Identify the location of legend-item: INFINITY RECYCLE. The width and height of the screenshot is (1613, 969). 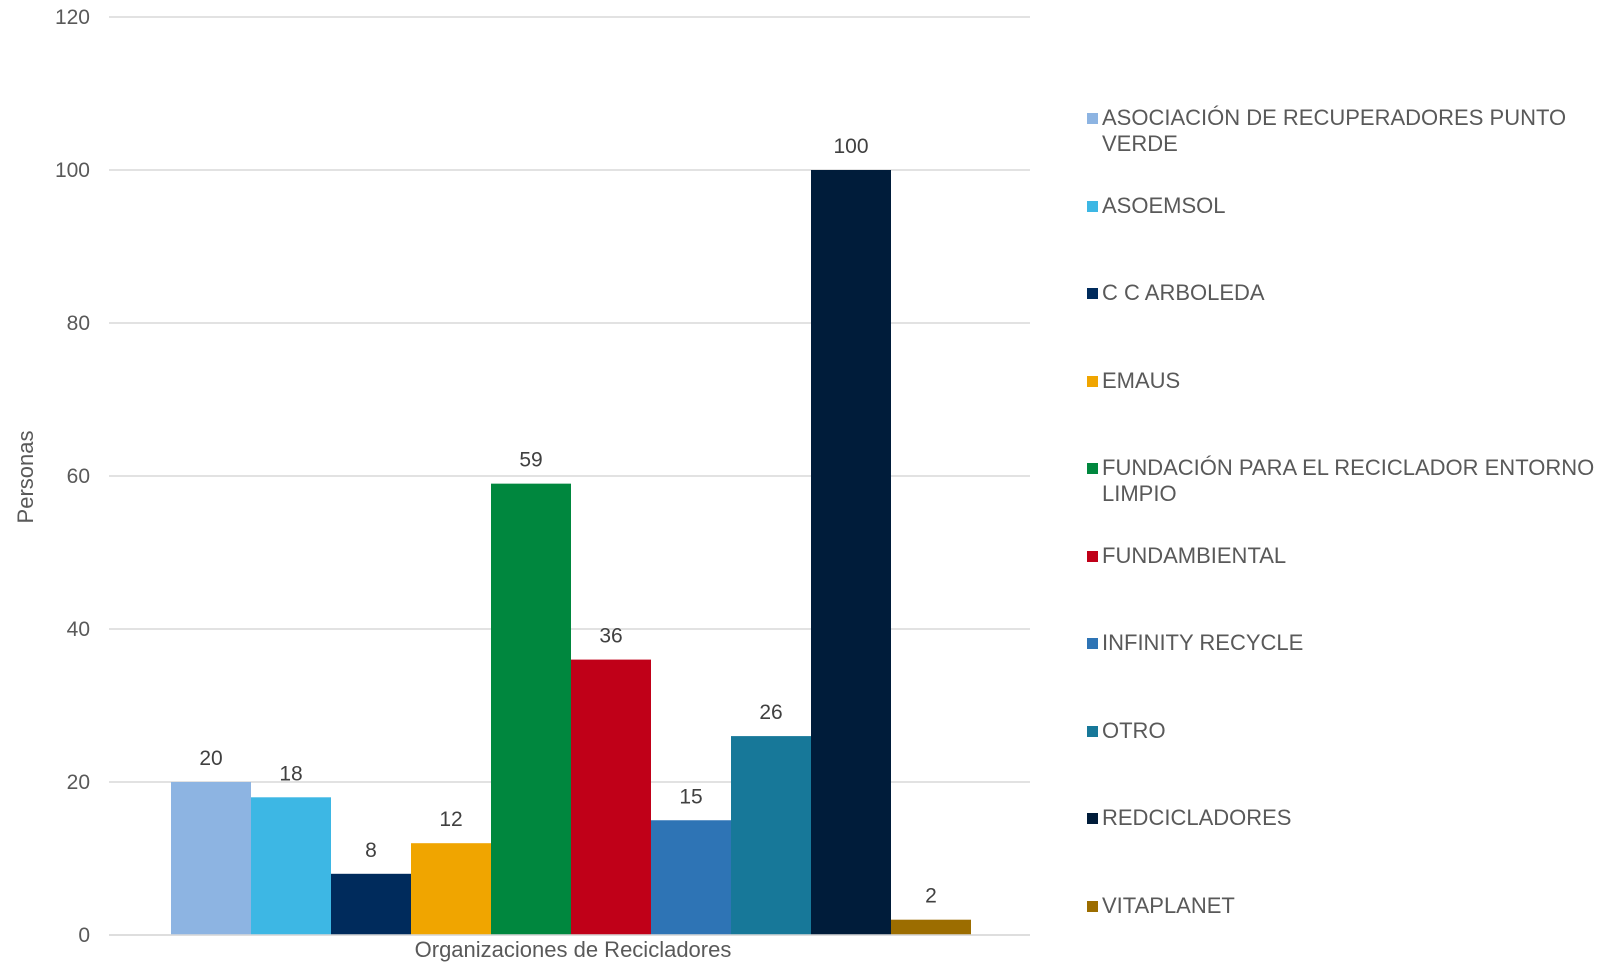
(1347, 643).